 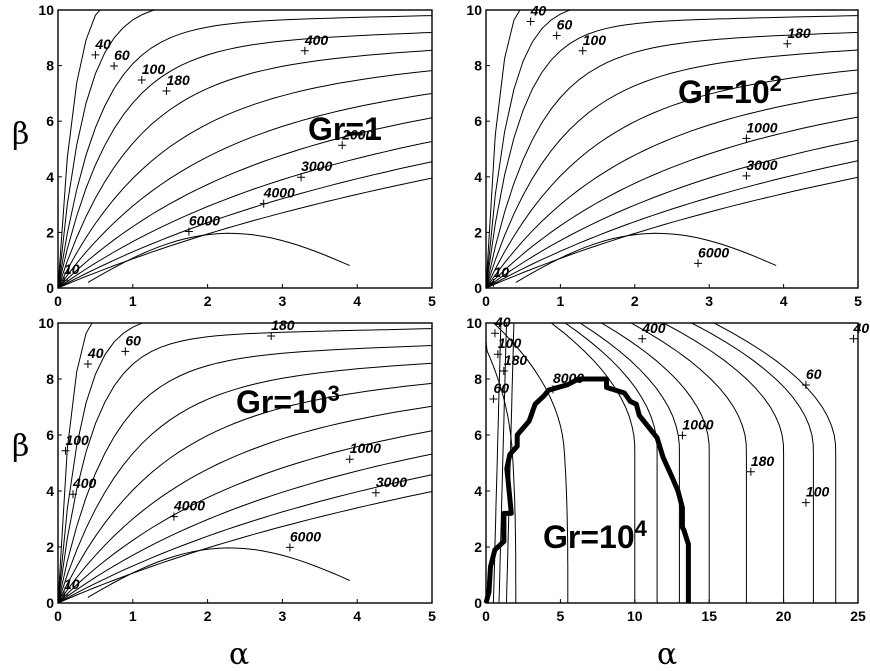 I want to click on contour-label: 8000, so click(x=568, y=378).